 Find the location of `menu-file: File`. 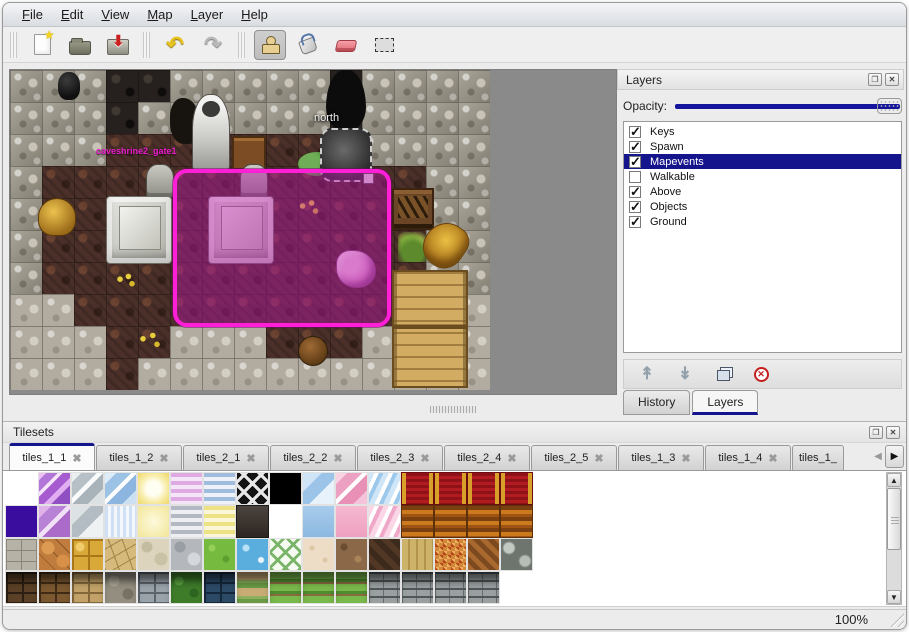

menu-file: File is located at coordinates (32, 14).